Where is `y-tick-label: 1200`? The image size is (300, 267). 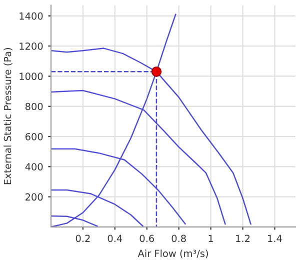 y-tick-label: 1200 is located at coordinates (31, 46).